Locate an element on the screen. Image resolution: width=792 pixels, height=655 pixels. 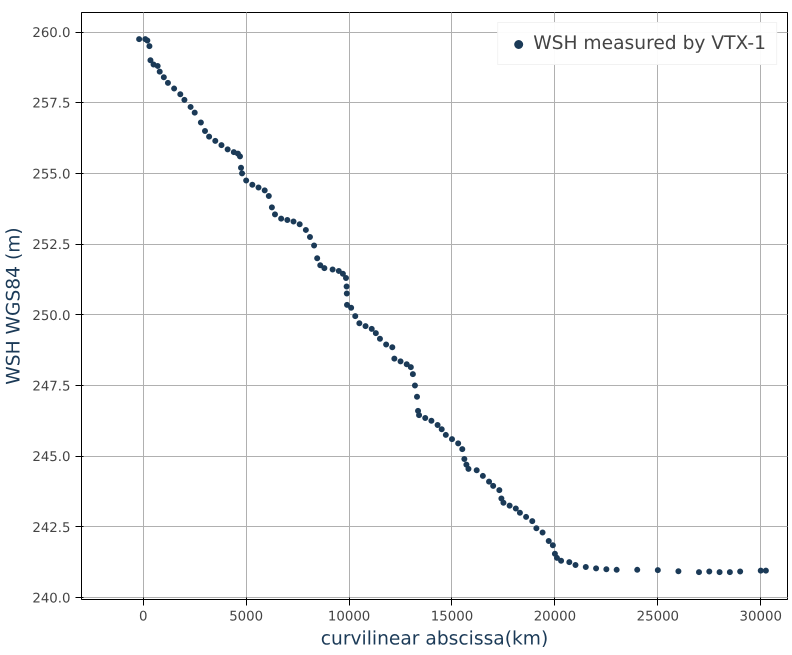
y-tick-label: 252.5 is located at coordinates (51, 246).